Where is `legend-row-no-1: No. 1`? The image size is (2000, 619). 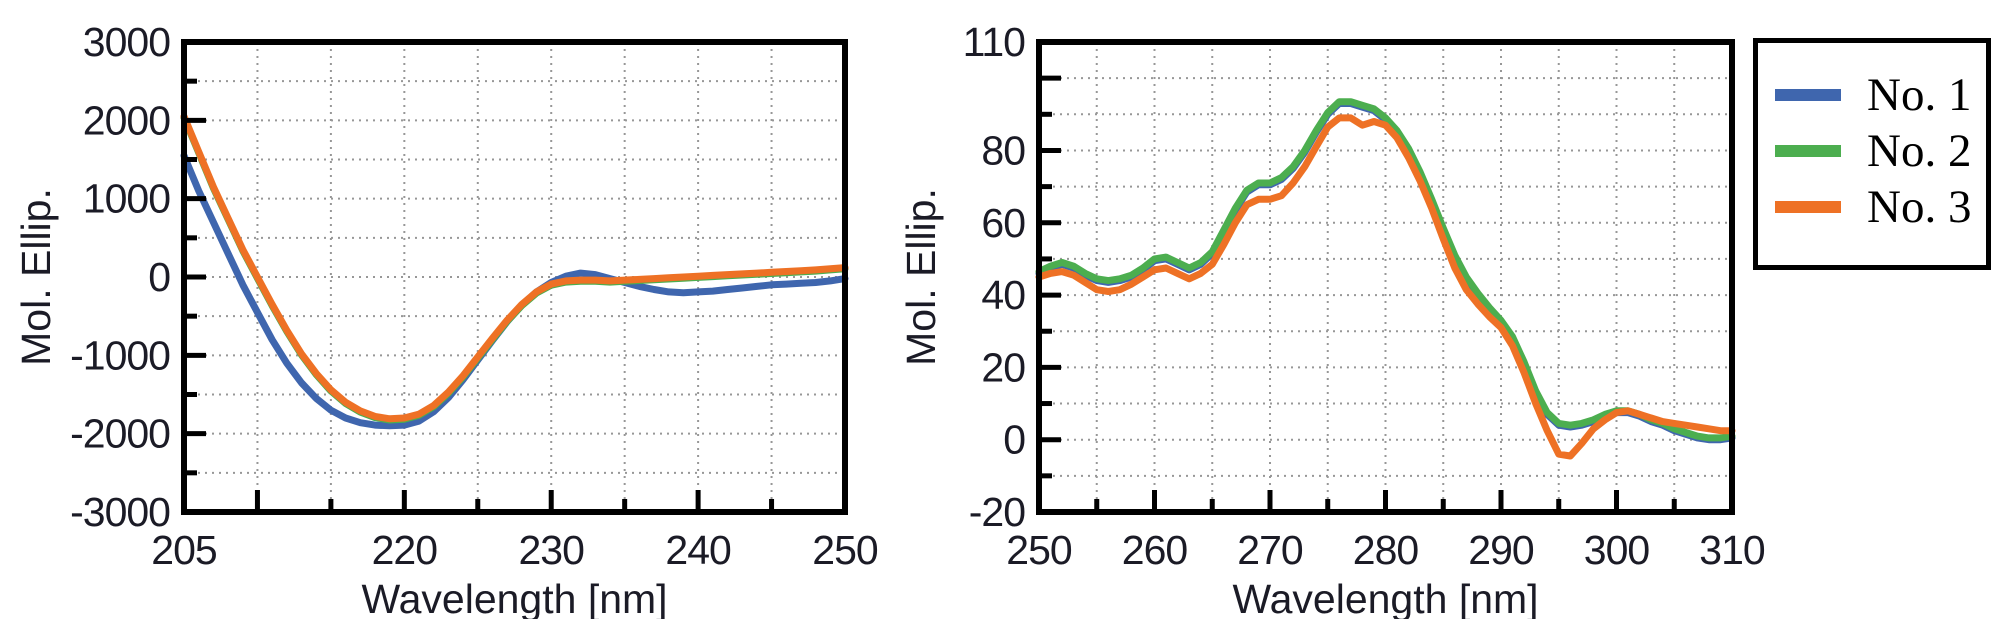 legend-row-no-1: No. 1 is located at coordinates (1872, 95).